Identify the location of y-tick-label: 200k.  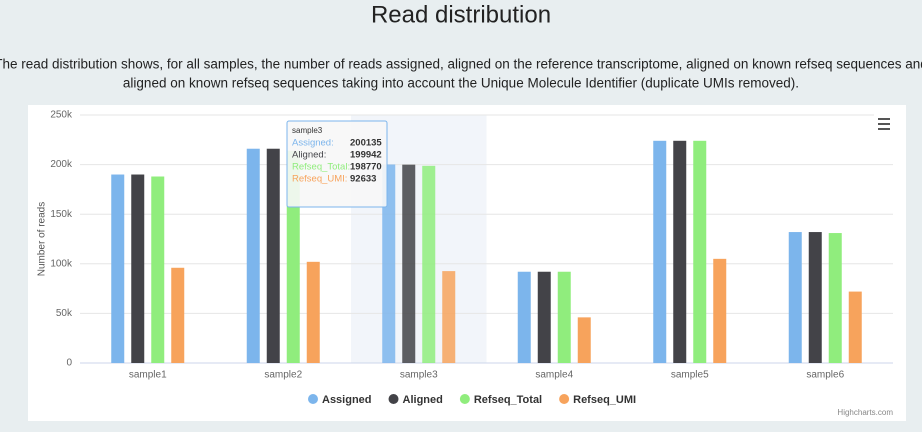
(61, 164).